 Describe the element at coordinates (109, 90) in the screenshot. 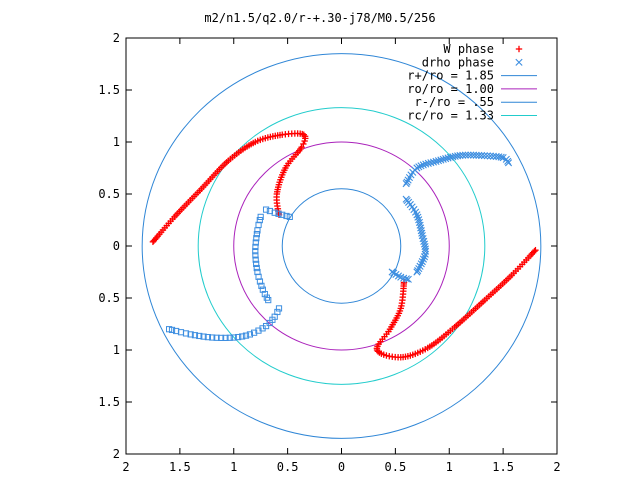

I see `y-tick-label-2: 1.5` at that location.